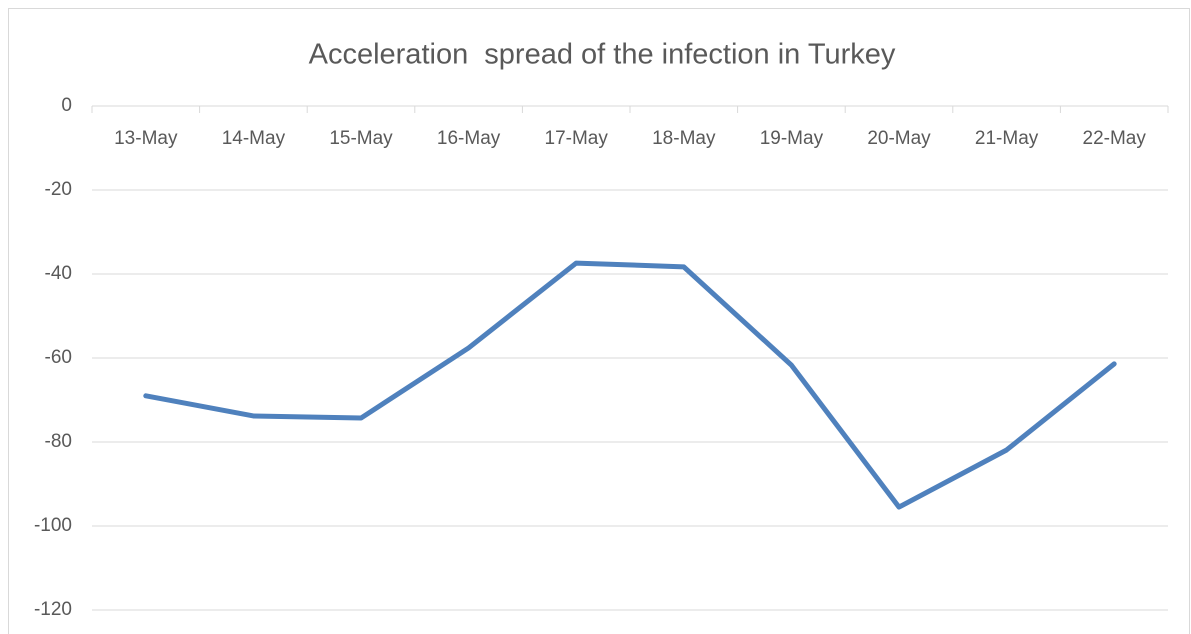 The width and height of the screenshot is (1191, 634). What do you see at coordinates (254, 138) in the screenshot?
I see `x-tick-label: 14-May` at bounding box center [254, 138].